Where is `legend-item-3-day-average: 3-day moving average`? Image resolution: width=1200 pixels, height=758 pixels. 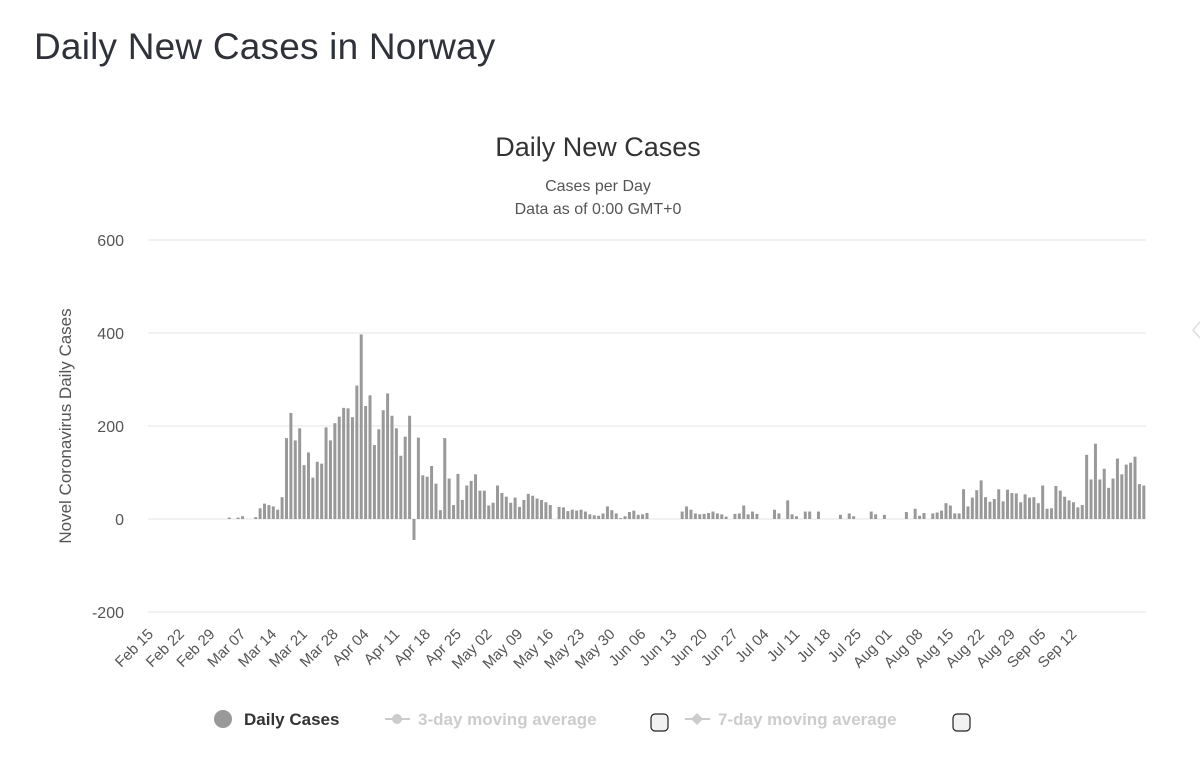 legend-item-3-day-average: 3-day moving average is located at coordinates (491, 719).